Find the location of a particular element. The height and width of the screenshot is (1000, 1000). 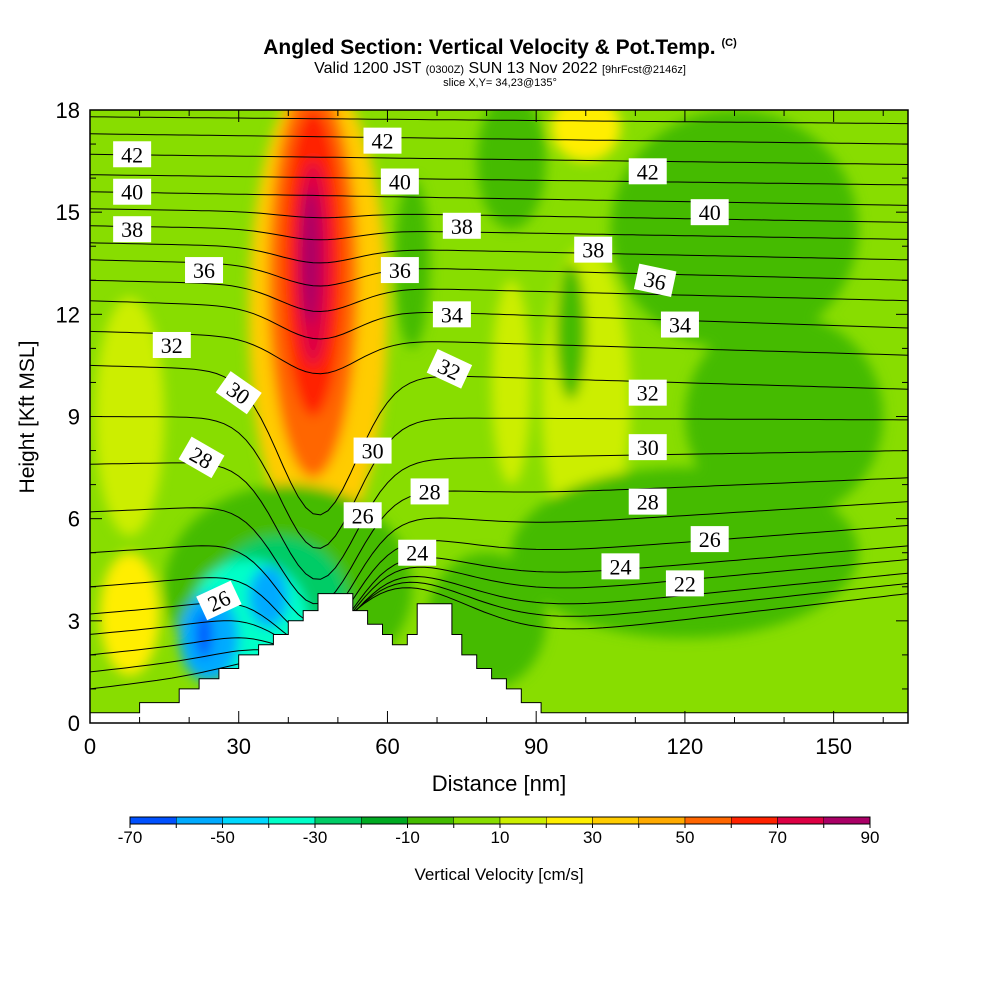

contour-label-24: 30 is located at coordinates (647, 447).